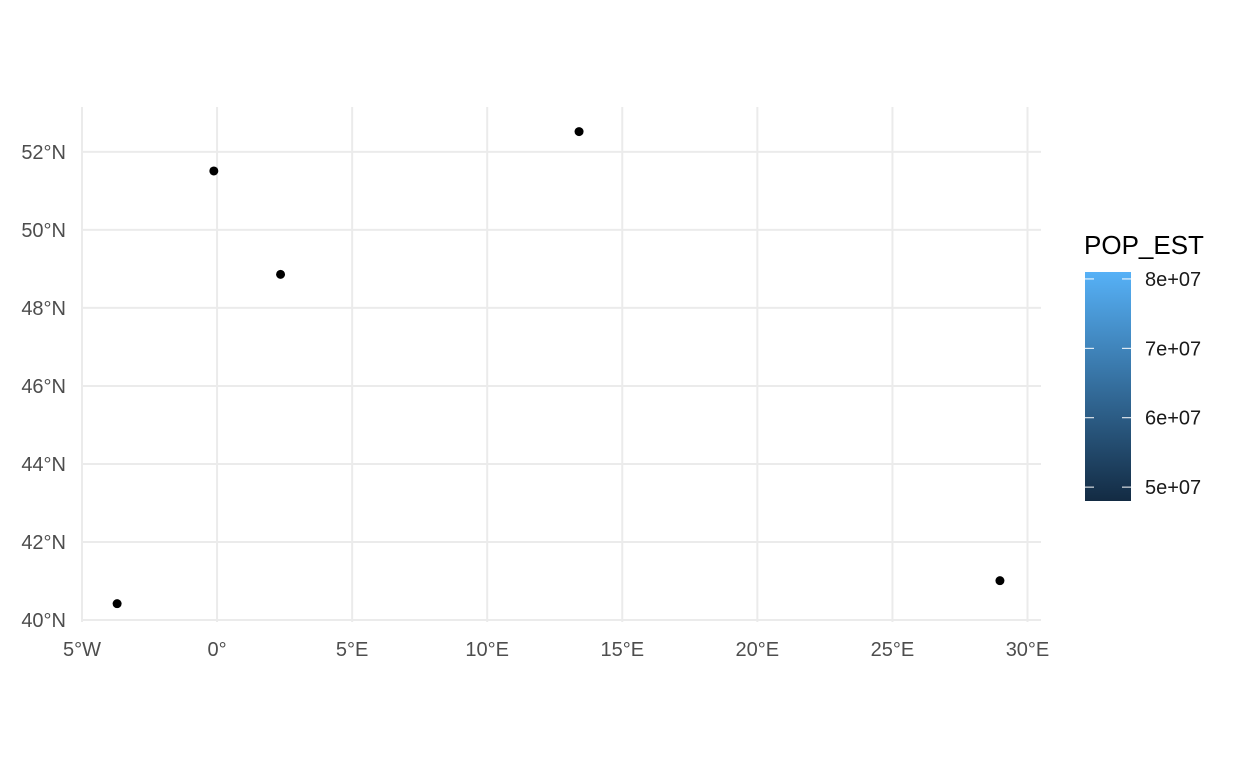 This screenshot has height=768, width=1248. What do you see at coordinates (43, 231) in the screenshot?
I see `y-tick-label: 50°N` at bounding box center [43, 231].